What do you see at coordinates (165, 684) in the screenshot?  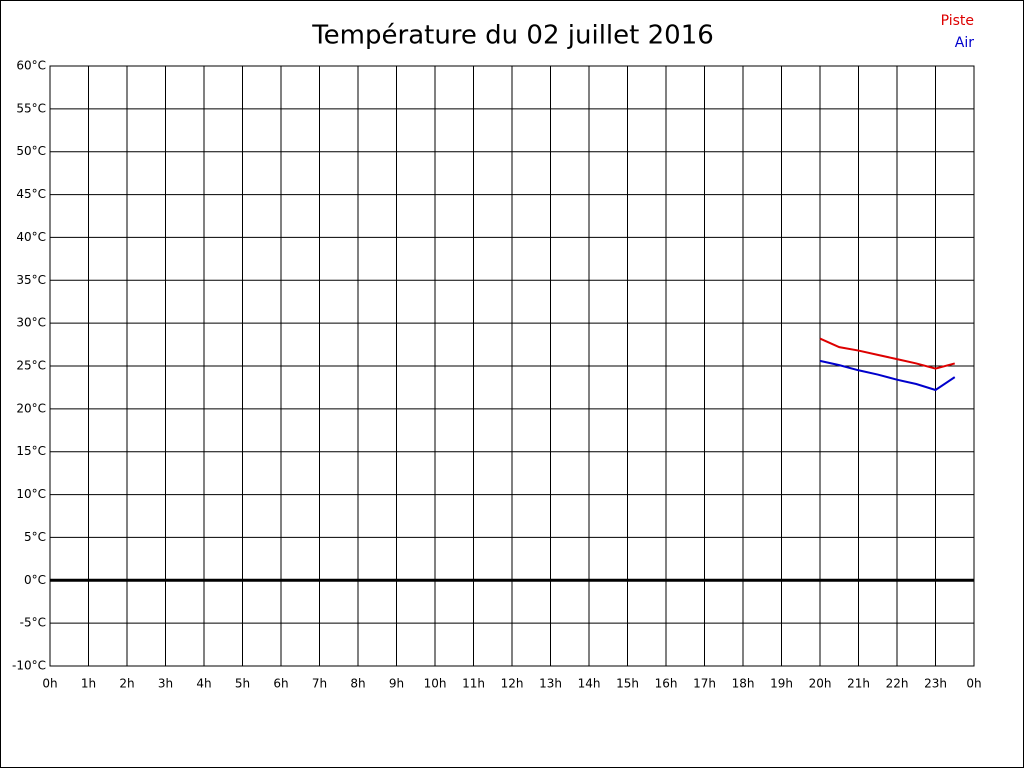 I see `x-tick-label: 3h` at bounding box center [165, 684].